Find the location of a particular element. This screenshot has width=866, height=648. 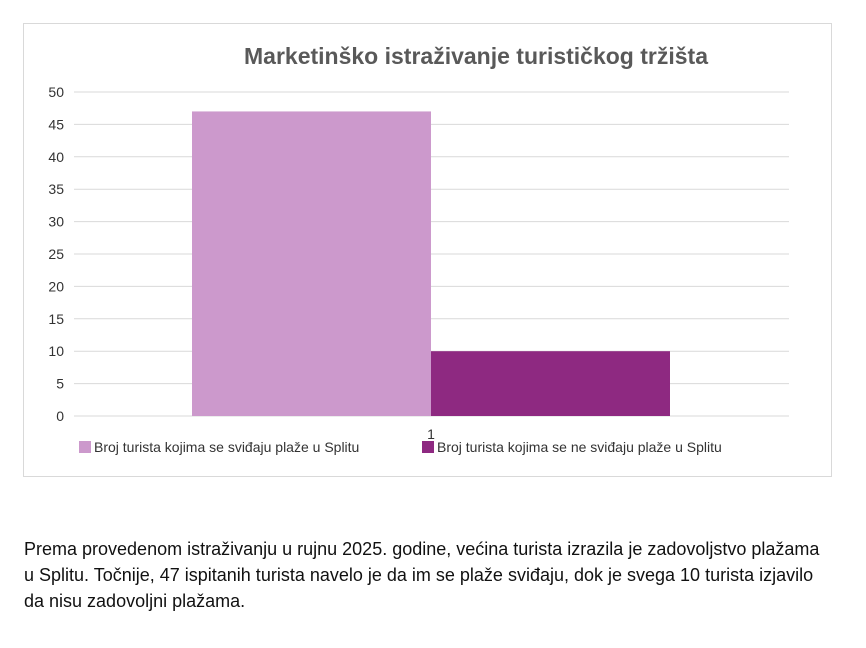

y-tick-label: 15 is located at coordinates (56, 319).